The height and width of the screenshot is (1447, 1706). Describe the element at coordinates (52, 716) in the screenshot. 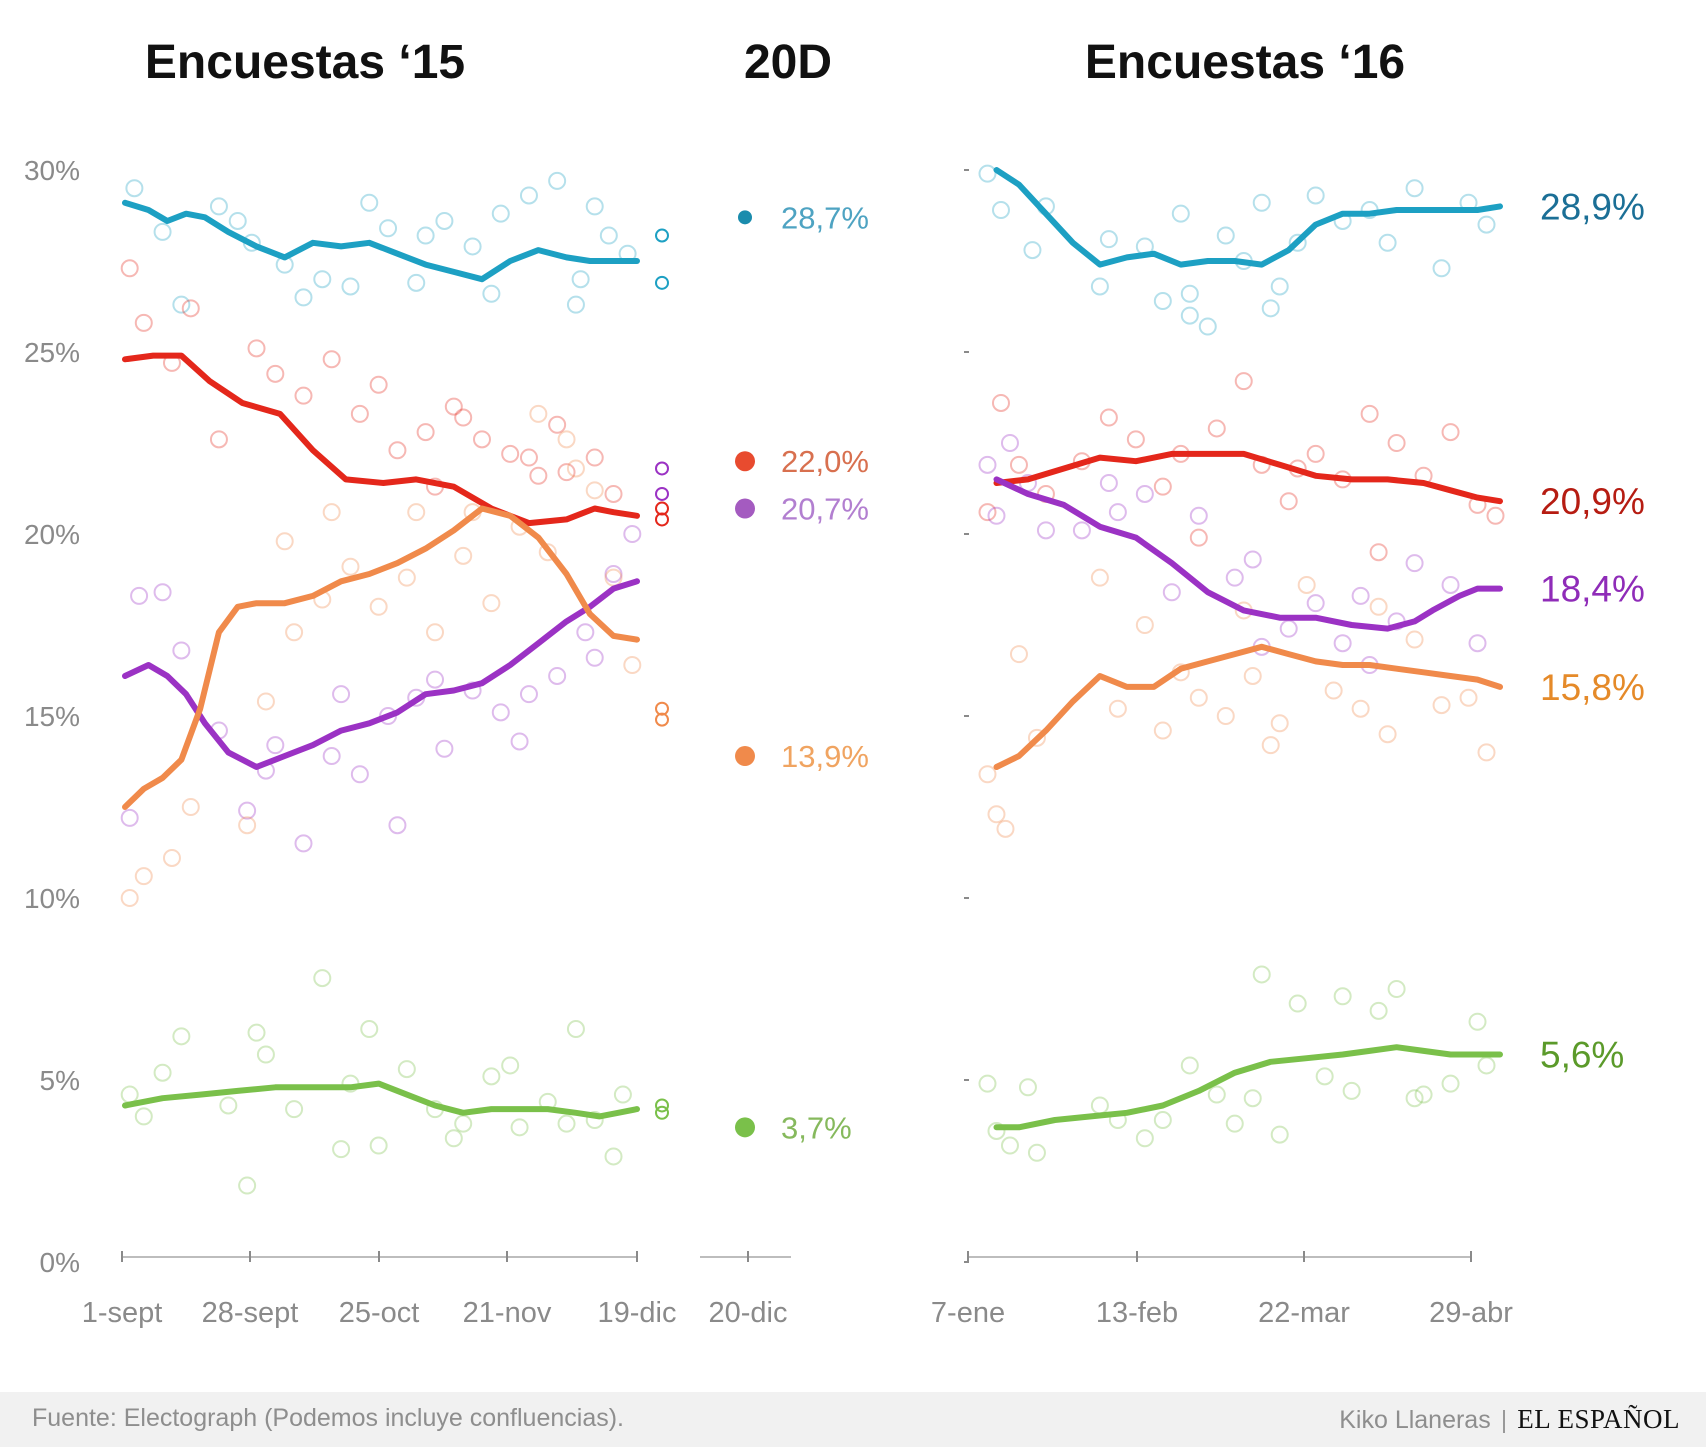

I see `y-tick-label: 15%` at that location.